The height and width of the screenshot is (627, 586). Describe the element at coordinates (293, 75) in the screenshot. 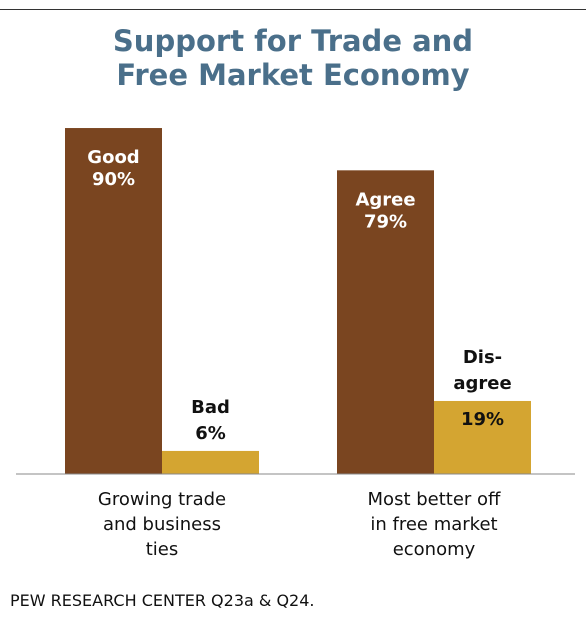

I see `chart-title-line-2: Free Market Economy` at that location.